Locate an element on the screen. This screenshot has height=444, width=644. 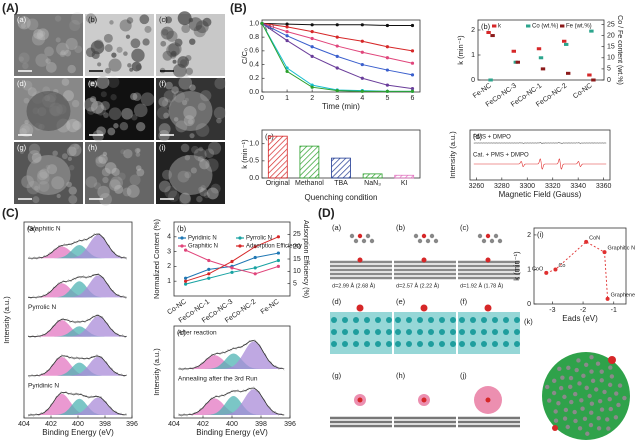
plot-frame is located at coordinates (541, 50).